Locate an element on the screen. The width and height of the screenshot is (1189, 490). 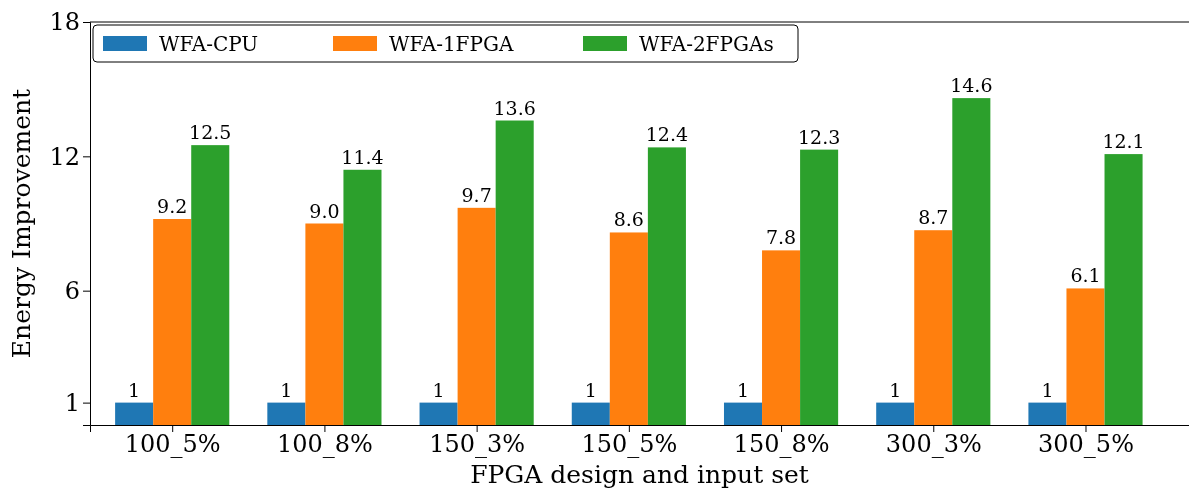
data-label: 9.0 is located at coordinates (324, 210).